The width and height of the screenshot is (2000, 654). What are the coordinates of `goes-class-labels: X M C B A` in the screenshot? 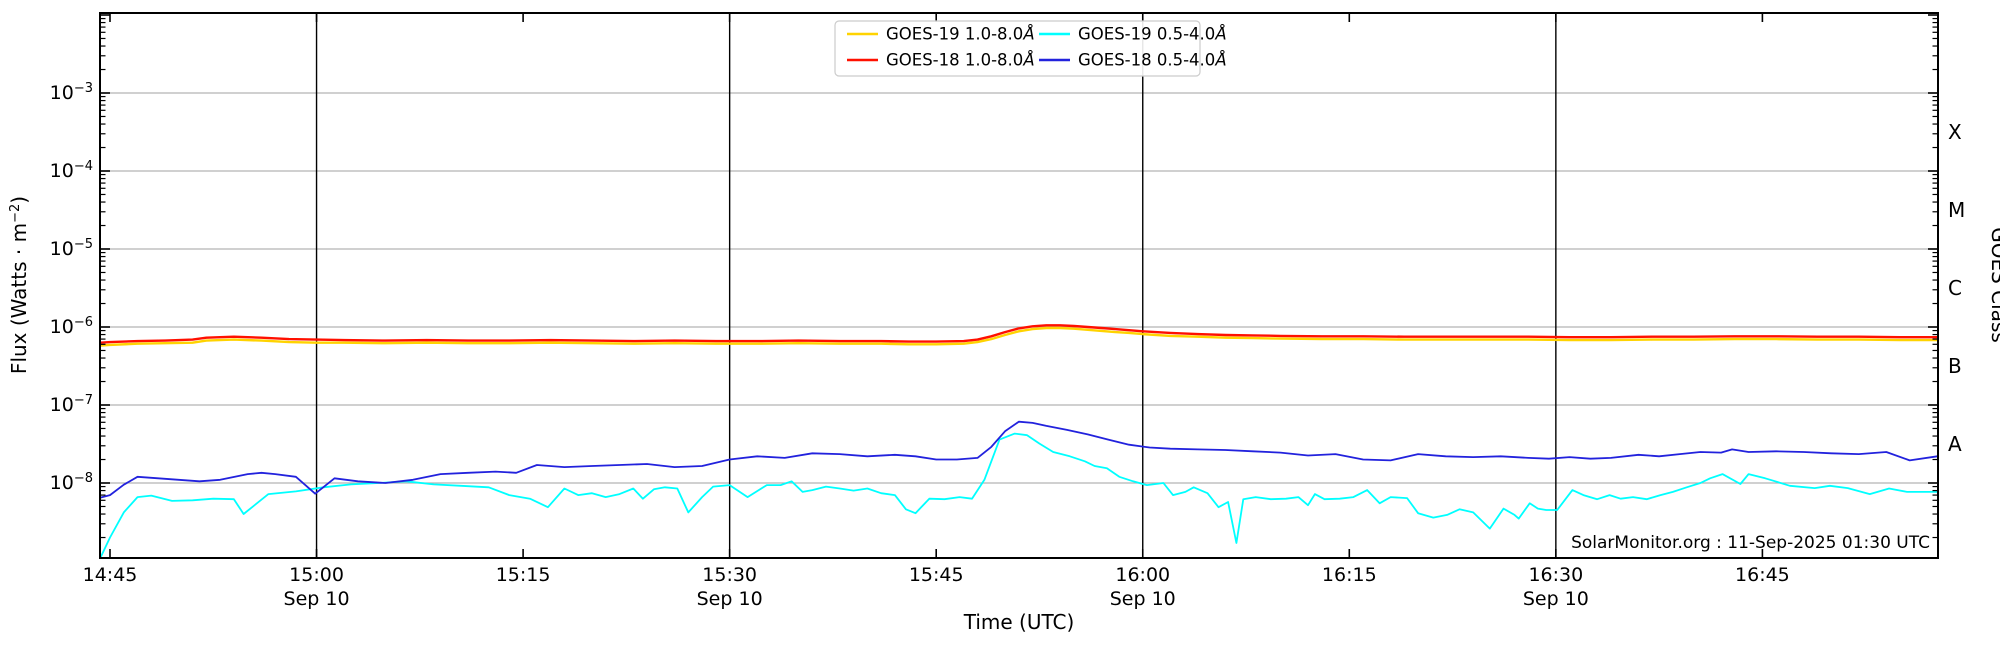 It's located at (1956, 288).